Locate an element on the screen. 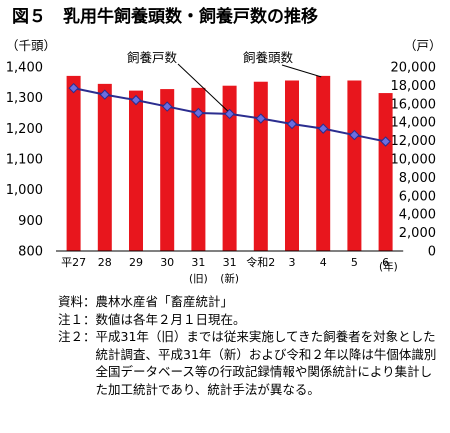  left-tick-label: 1,100 is located at coordinates (24, 160).